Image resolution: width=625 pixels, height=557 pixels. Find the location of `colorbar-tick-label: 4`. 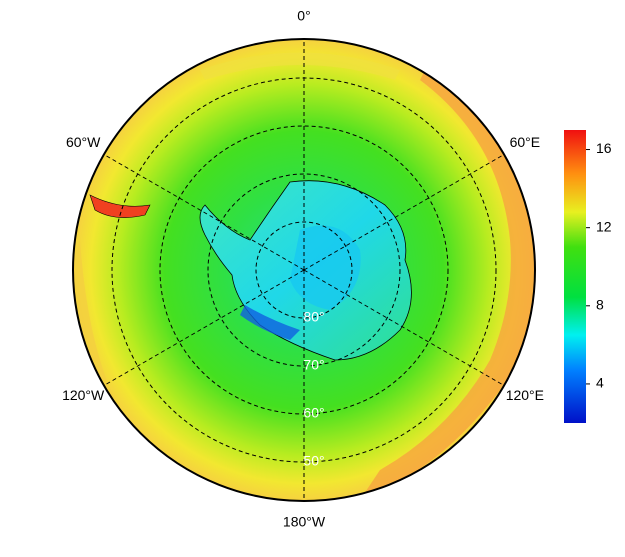

colorbar-tick-label: 4 is located at coordinates (600, 383).